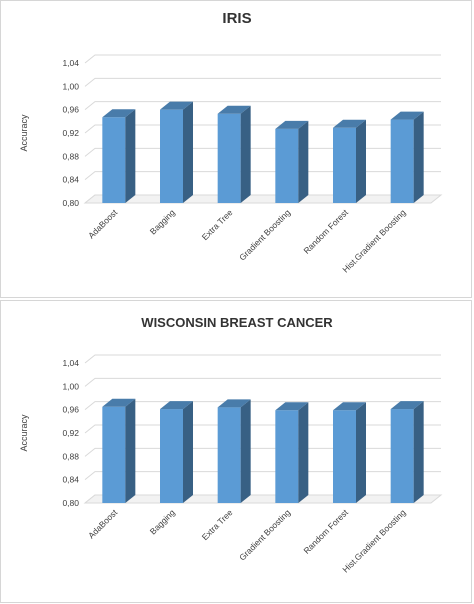  I want to click on chart-2-title: WISCONSIN BREAST CANCER, so click(237, 322).